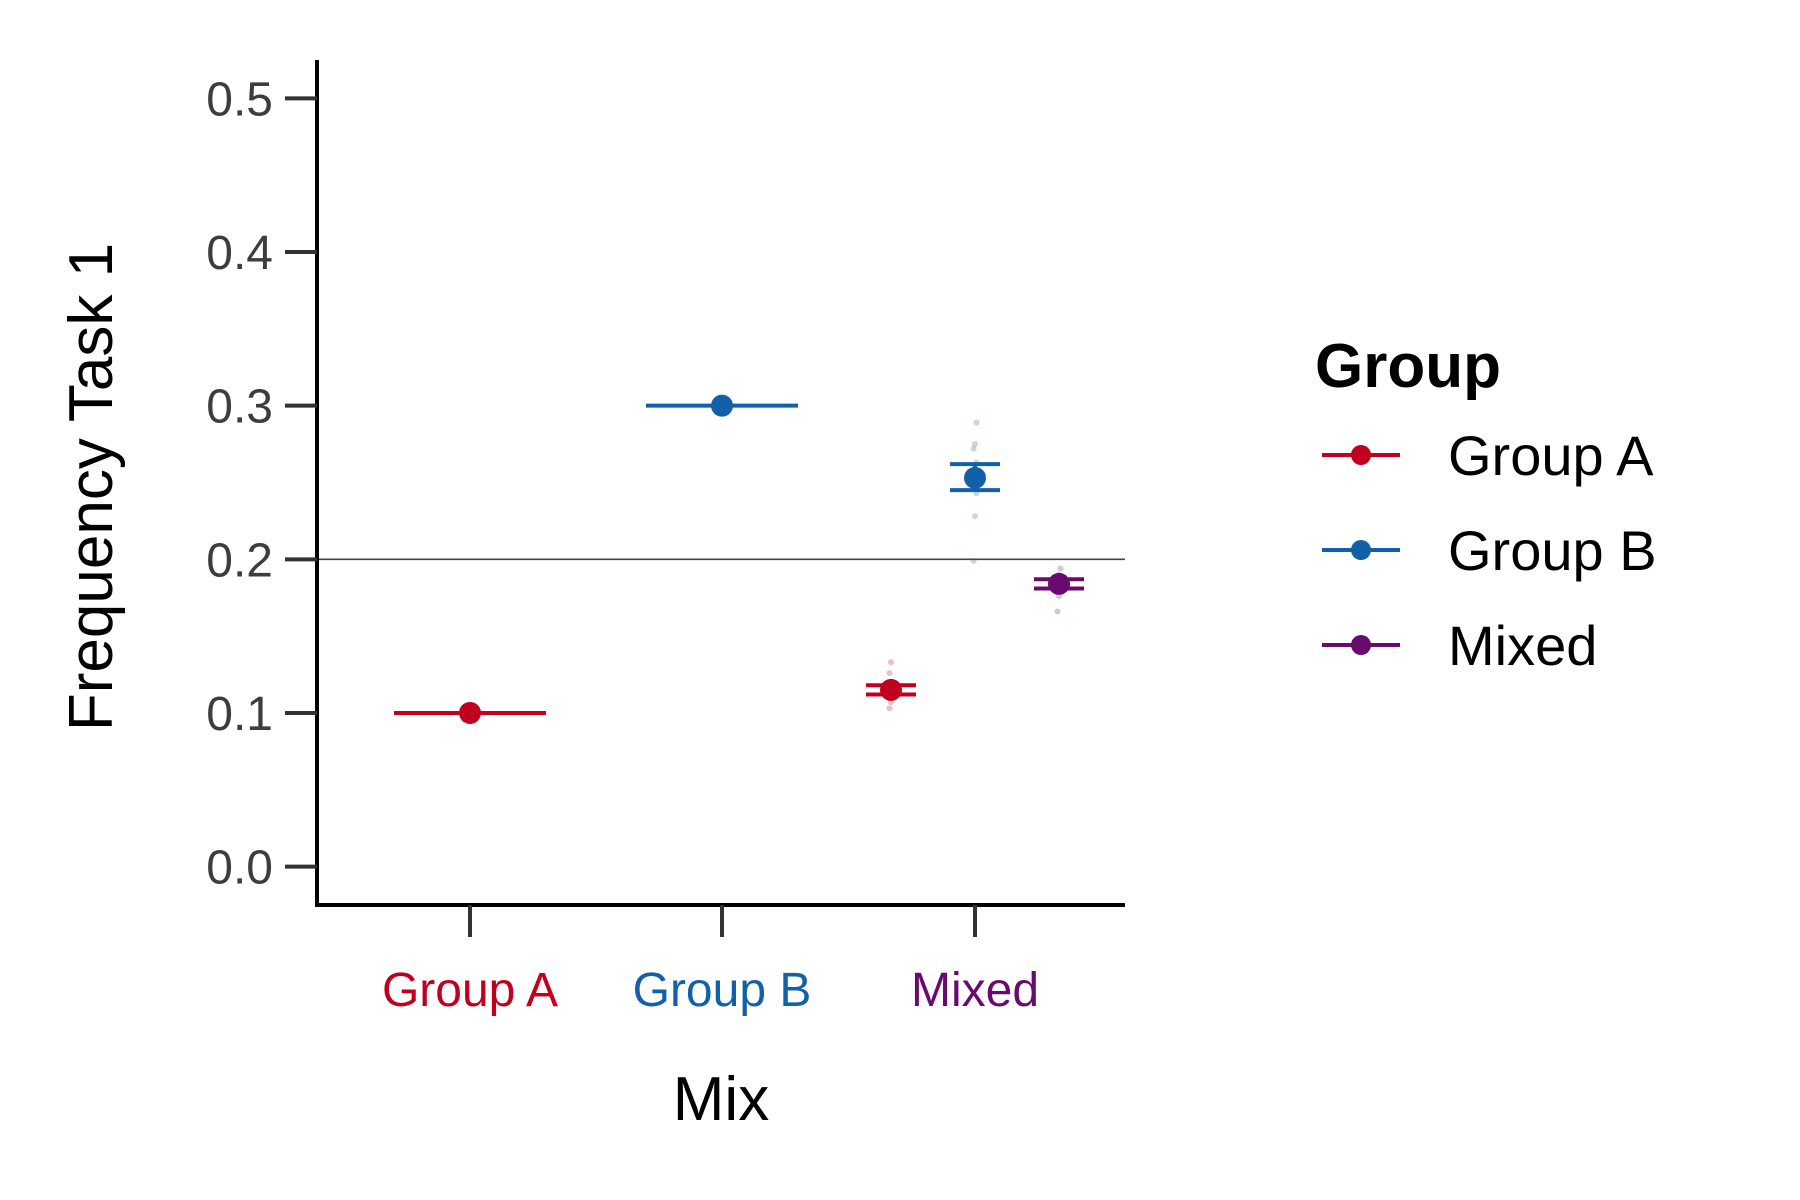  I want to click on legend-item: Group B, so click(1489, 550).